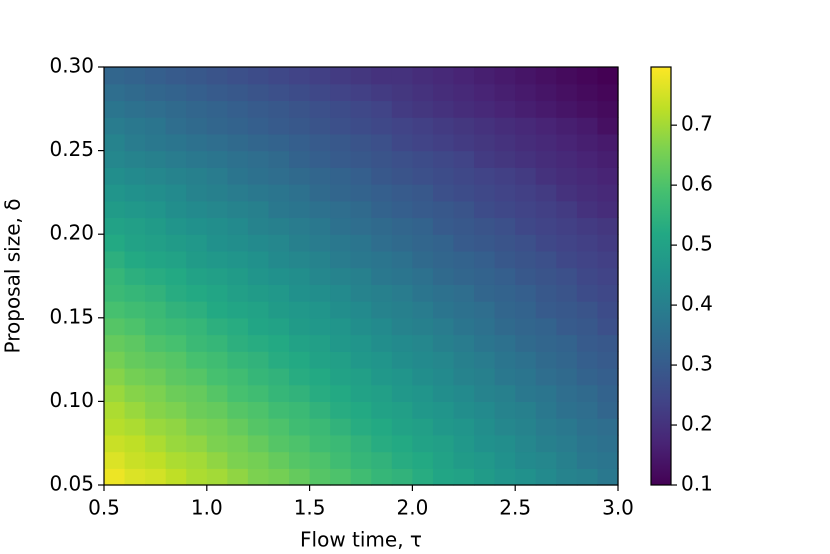 The width and height of the screenshot is (830, 554). What do you see at coordinates (697, 364) in the screenshot?
I see `colorbar-tick-label: 0.3` at bounding box center [697, 364].